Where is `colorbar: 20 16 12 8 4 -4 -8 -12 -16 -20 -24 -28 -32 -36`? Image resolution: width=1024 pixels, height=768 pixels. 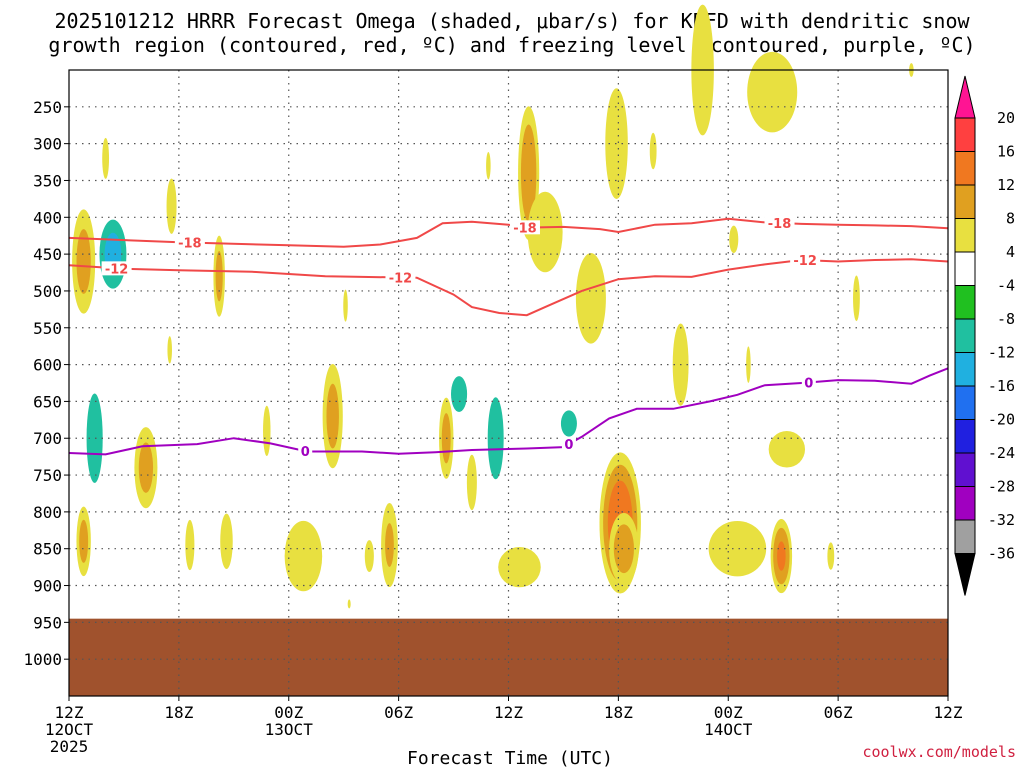
colorbar: 20 16 12 8 4 -4 -8 -12 -16 -20 -24 -28 -32 -36 is located at coordinates (984, 335).